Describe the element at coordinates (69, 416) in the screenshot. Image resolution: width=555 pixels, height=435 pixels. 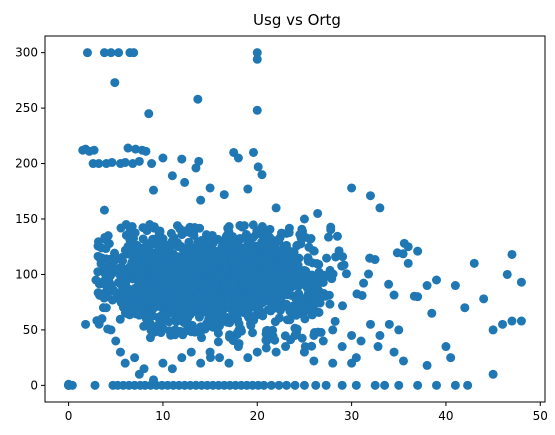
I see `x-tick-label: 0` at that location.